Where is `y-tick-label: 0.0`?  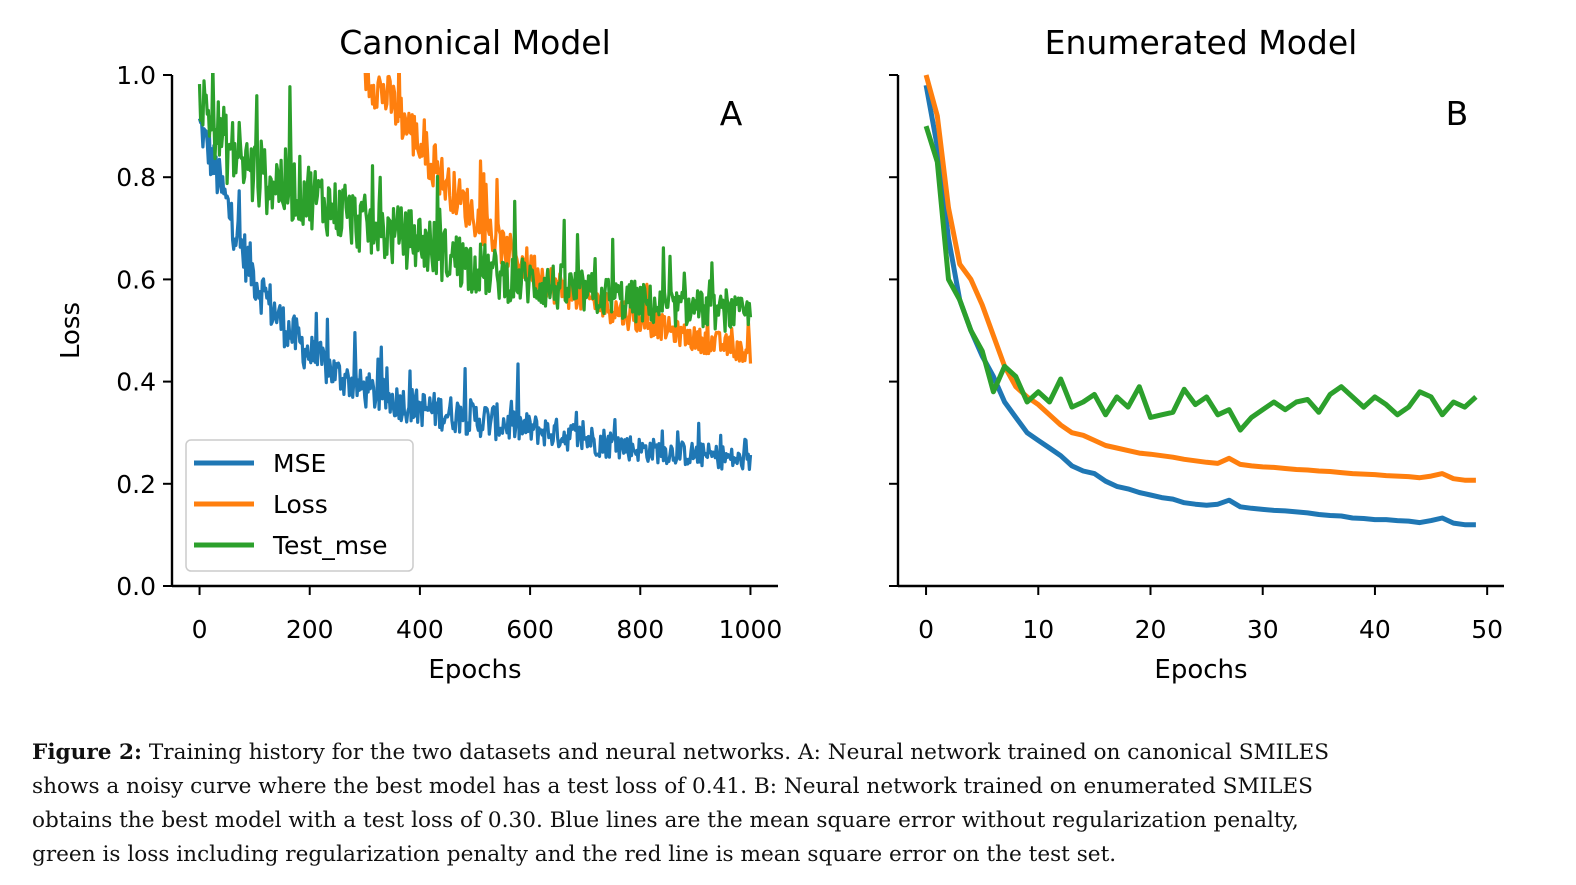
y-tick-label: 0.0 is located at coordinates (136, 586).